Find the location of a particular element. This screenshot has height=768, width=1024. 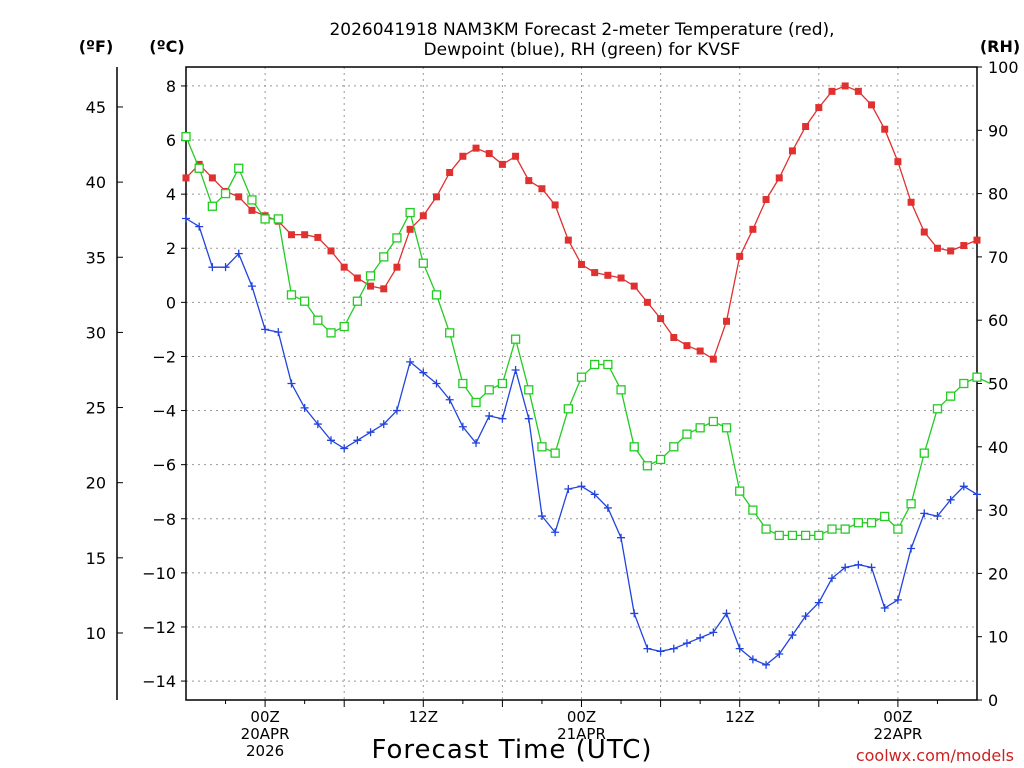

celsius-tick-label: 8 is located at coordinates (171, 86).